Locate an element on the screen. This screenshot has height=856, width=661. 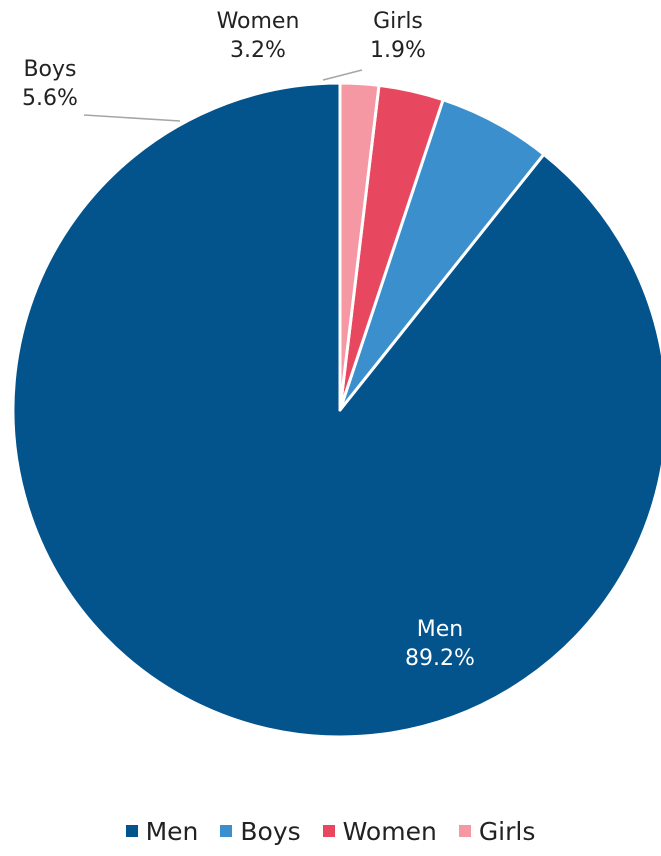
legend-label: Men is located at coordinates (172, 831).